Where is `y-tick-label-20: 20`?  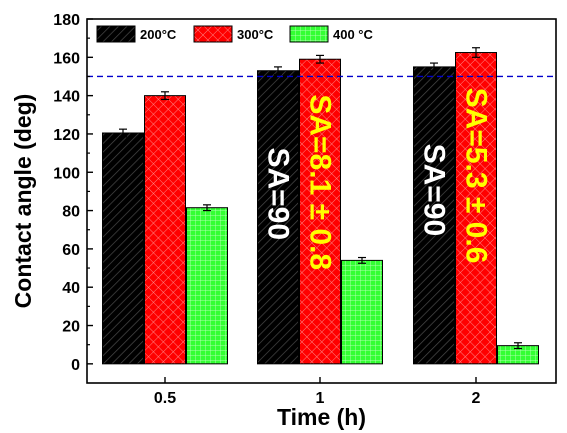 y-tick-label-20: 20 is located at coordinates (71, 327).